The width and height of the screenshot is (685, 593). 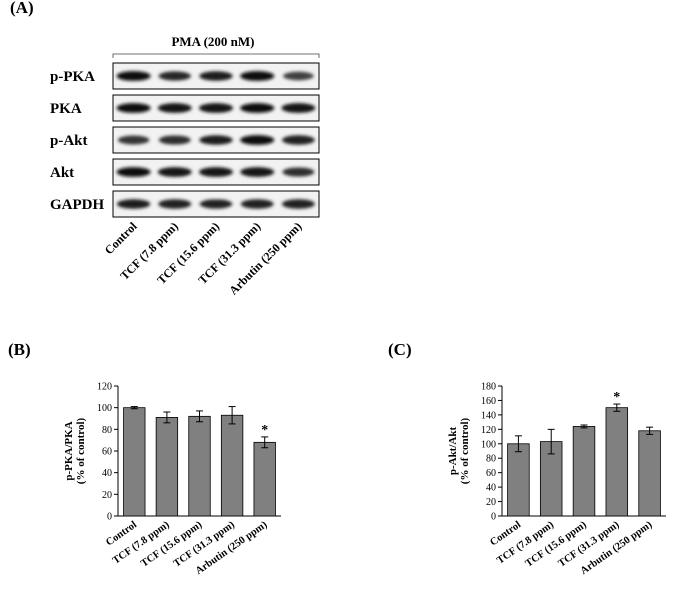 I want to click on y-tick-label-160: 160, so click(x=488, y=401).